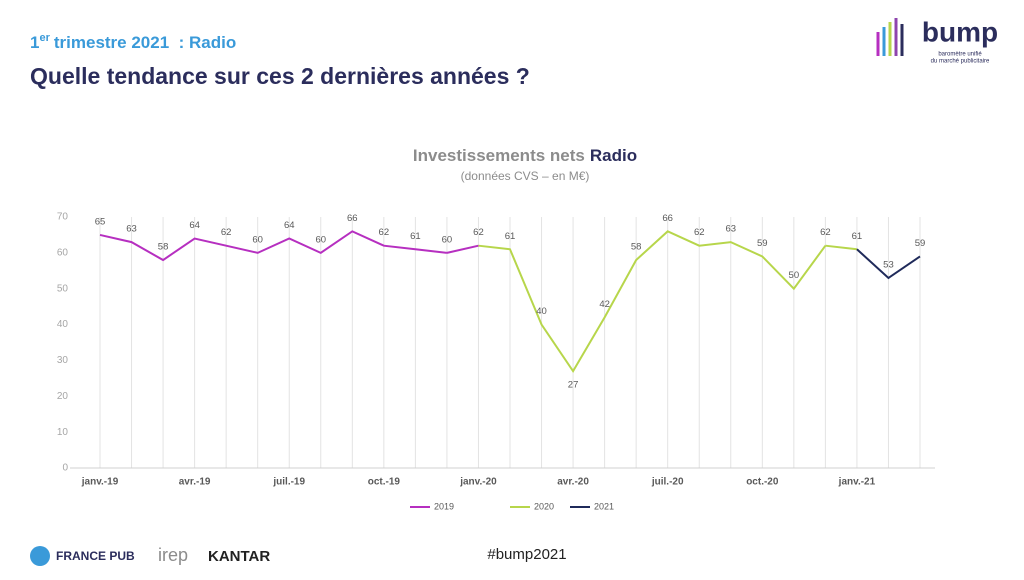 This screenshot has width=1024, height=580. I want to click on x-tick-label: avr.-20, so click(573, 482).